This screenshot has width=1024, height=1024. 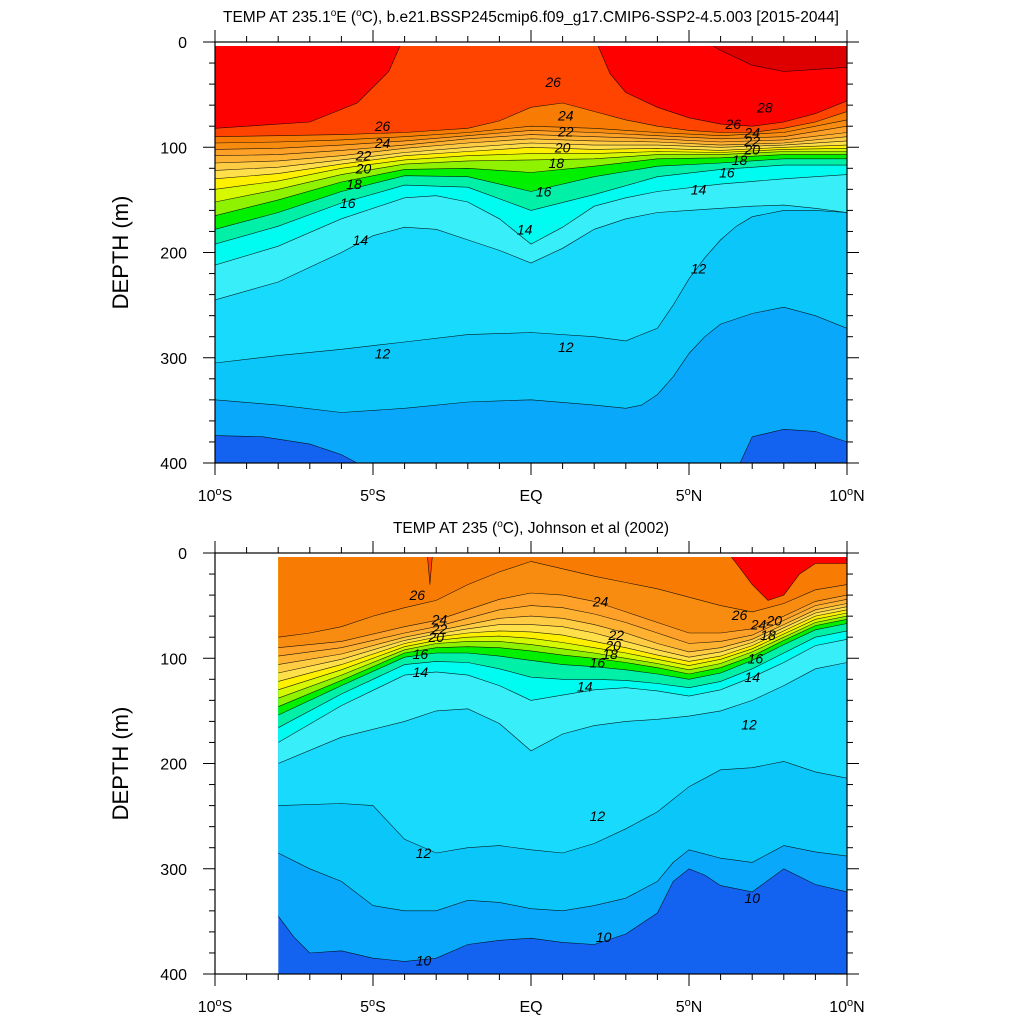 What do you see at coordinates (531, 528) in the screenshot?
I see `chart-title: TEMP AT 235 (oC), Johnson et al (2002)` at bounding box center [531, 528].